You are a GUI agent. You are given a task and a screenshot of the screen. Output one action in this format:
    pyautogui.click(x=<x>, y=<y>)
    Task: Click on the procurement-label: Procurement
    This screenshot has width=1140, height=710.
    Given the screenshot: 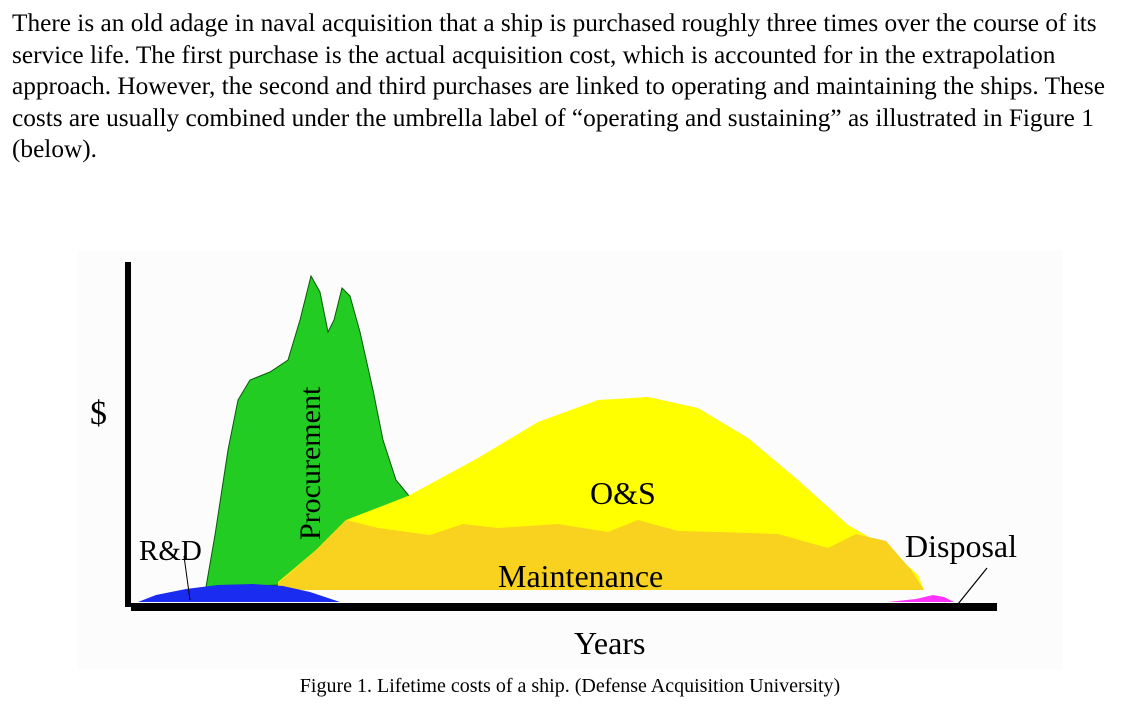 What is the action you would take?
    pyautogui.click(x=310, y=463)
    